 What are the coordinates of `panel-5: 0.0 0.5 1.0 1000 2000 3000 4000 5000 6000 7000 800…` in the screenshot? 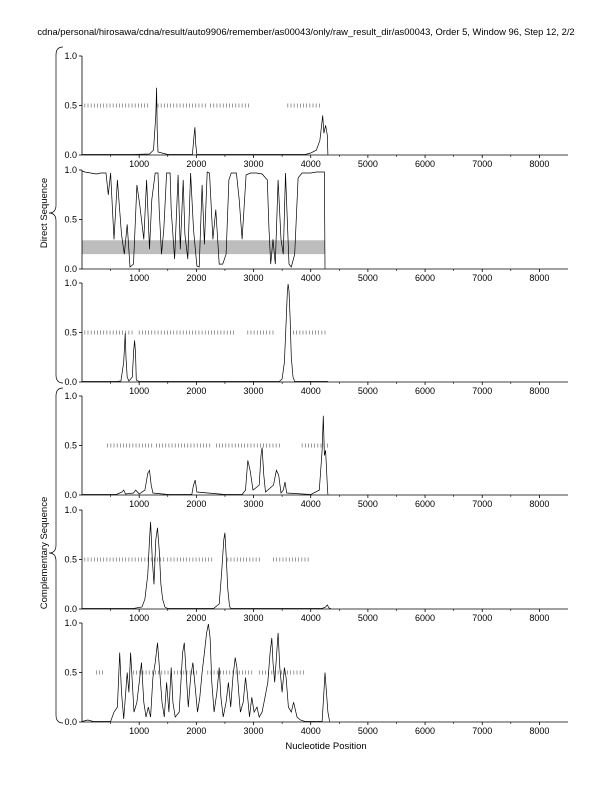 It's located at (316, 564).